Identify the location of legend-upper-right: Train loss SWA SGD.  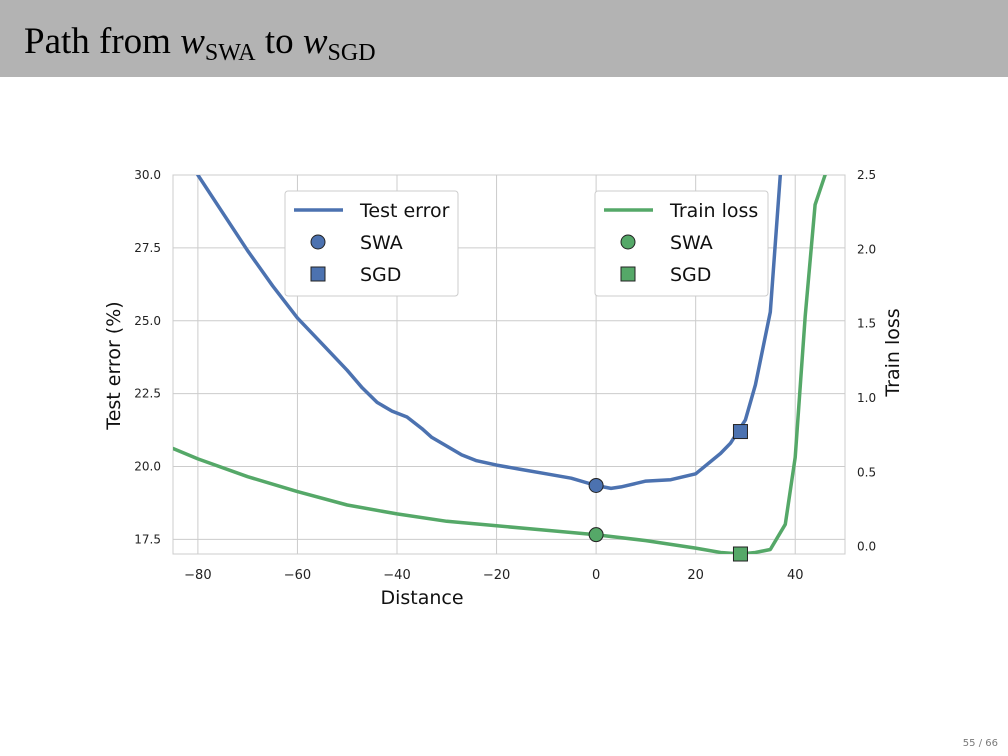
(681, 243).